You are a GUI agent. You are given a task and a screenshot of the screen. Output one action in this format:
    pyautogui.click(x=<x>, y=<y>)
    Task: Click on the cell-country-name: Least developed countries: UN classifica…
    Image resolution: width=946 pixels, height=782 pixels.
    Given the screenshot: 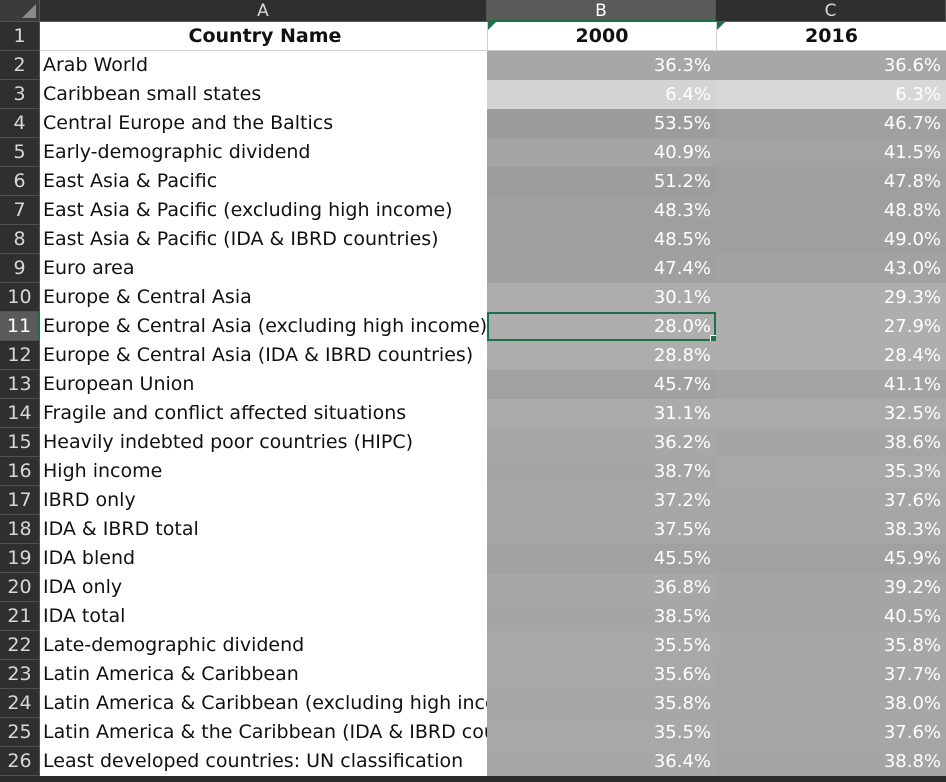 What is the action you would take?
    pyautogui.click(x=263, y=761)
    